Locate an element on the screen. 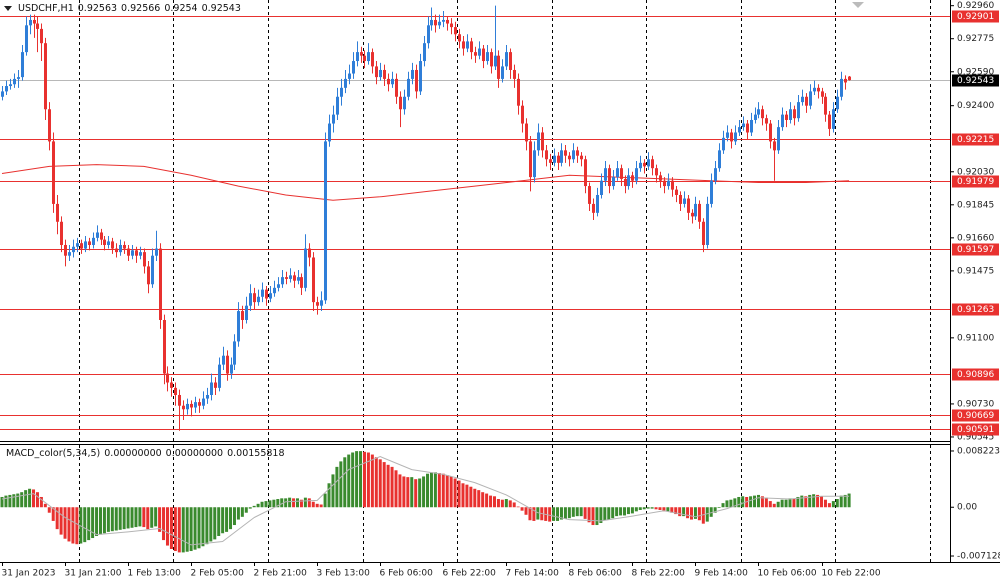 The width and height of the screenshot is (1000, 586). y-tick-label: 0.90545 is located at coordinates (975, 437).